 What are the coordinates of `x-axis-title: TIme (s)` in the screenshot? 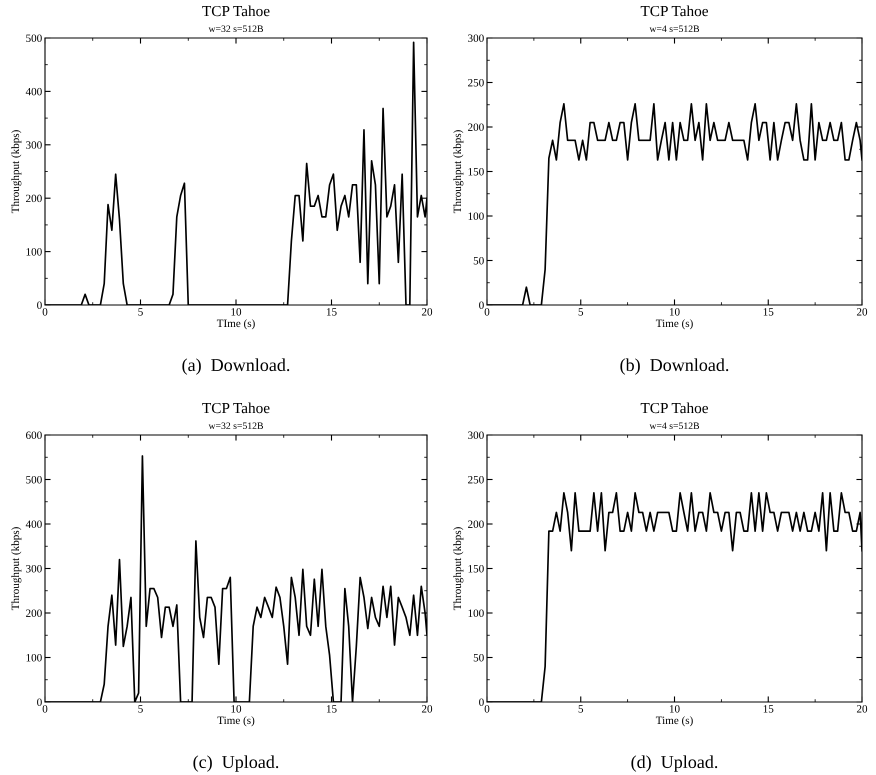 It's located at (235, 324).